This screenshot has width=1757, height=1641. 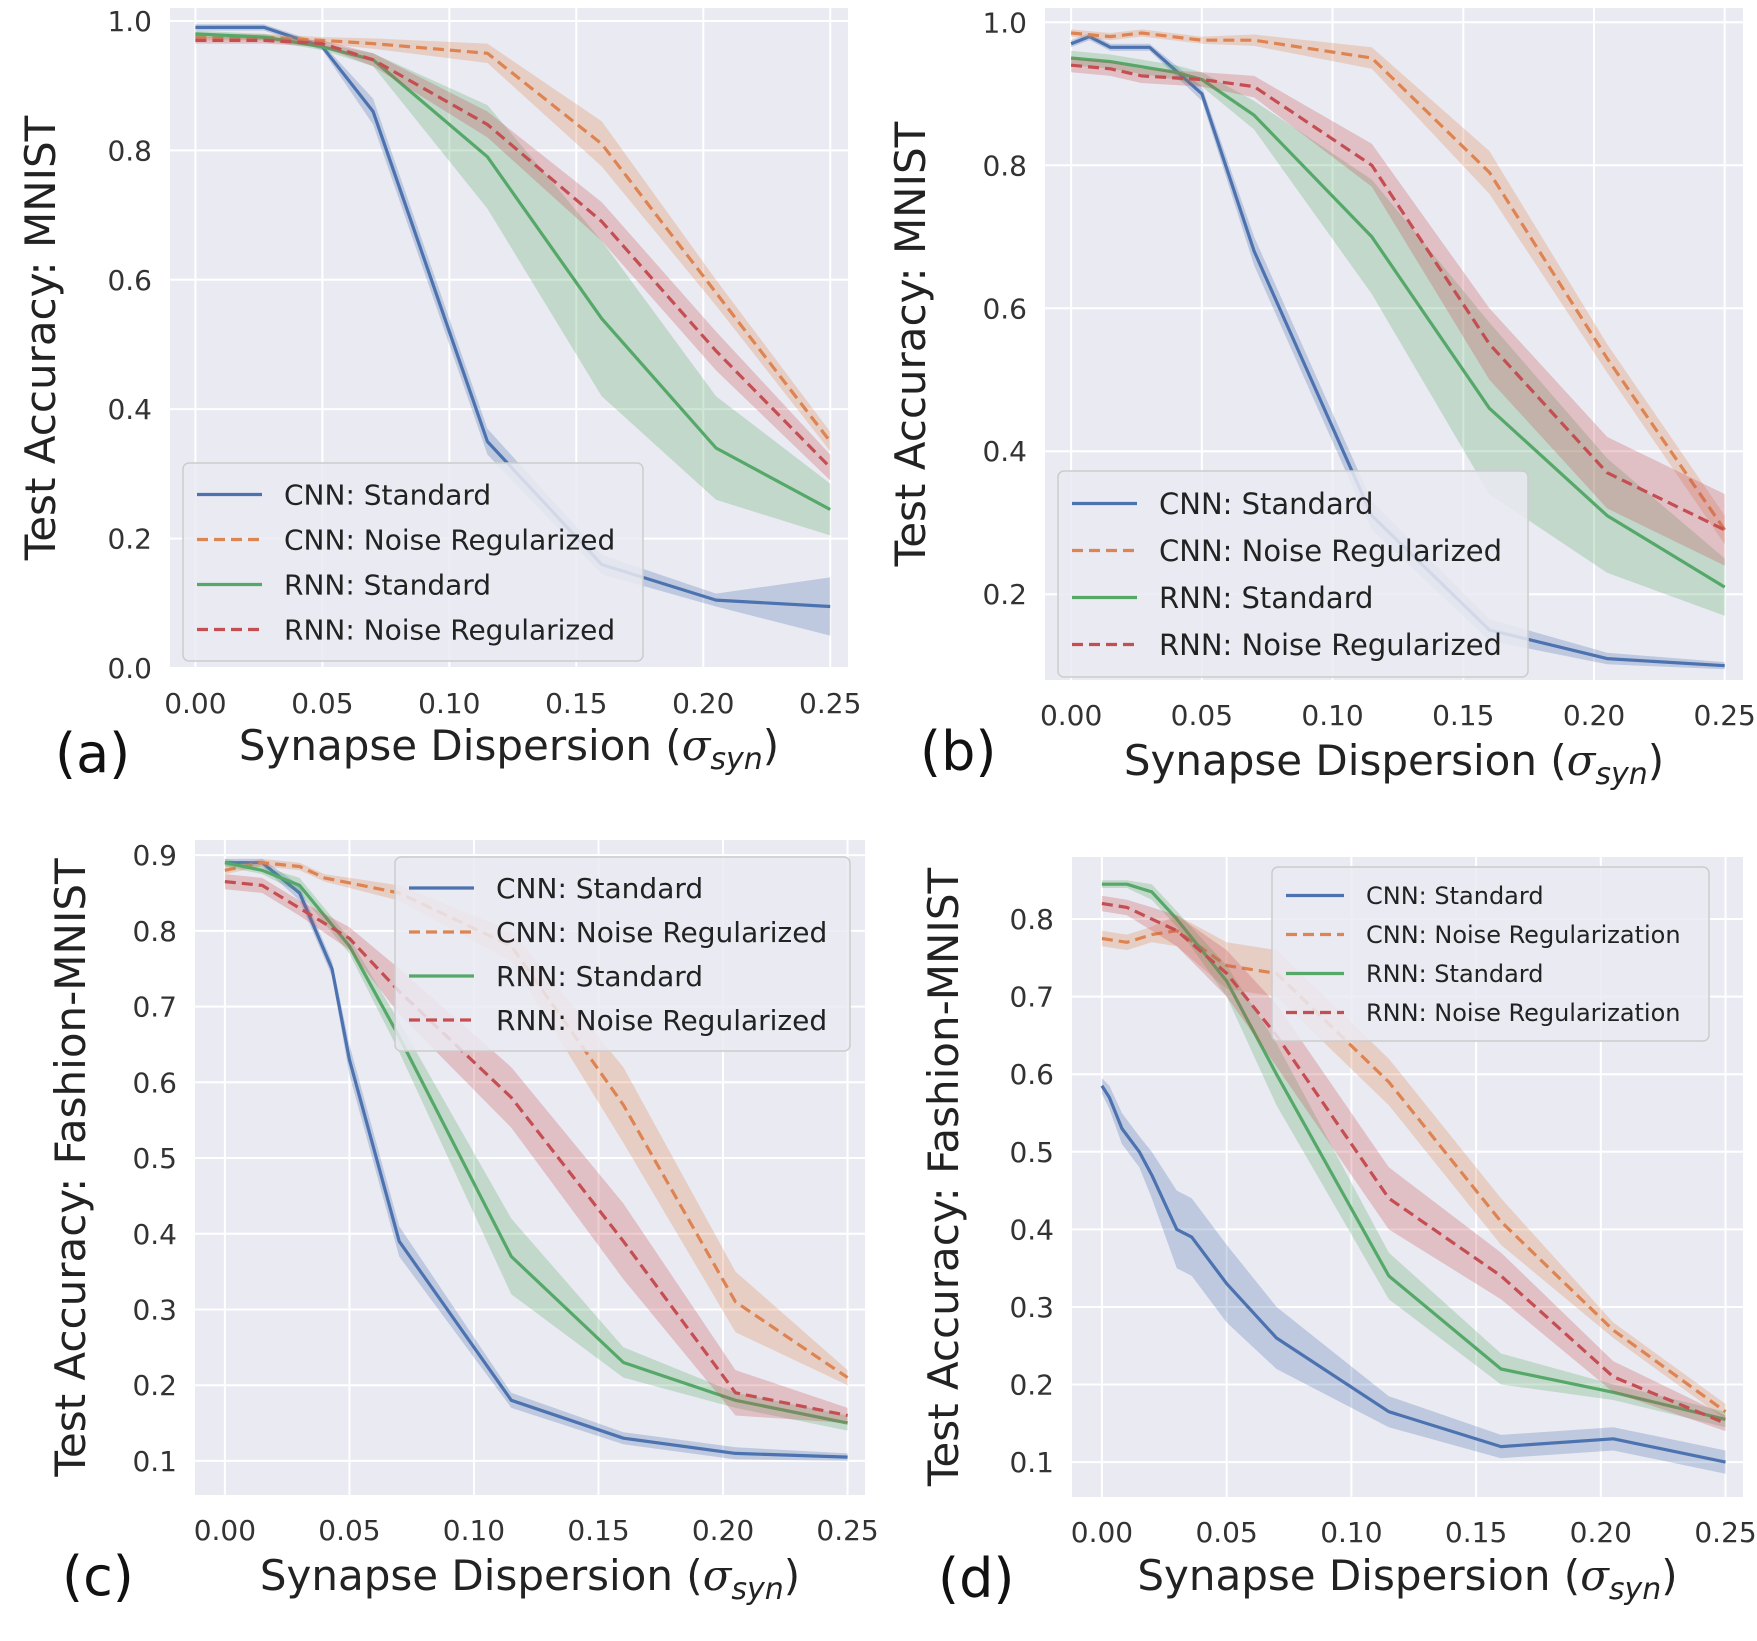 I want to click on line-cnn-noise-regularized, so click(x=1398, y=281).